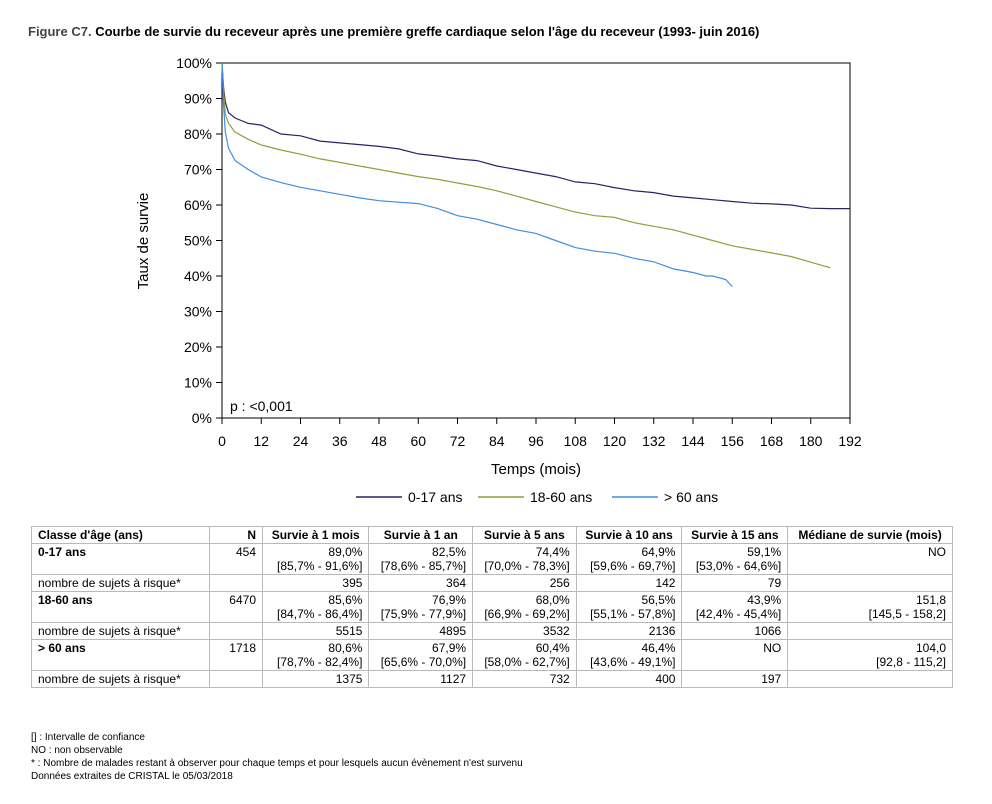  Describe the element at coordinates (60, 31) in the screenshot. I see `figure-label: Figure C7.` at that location.